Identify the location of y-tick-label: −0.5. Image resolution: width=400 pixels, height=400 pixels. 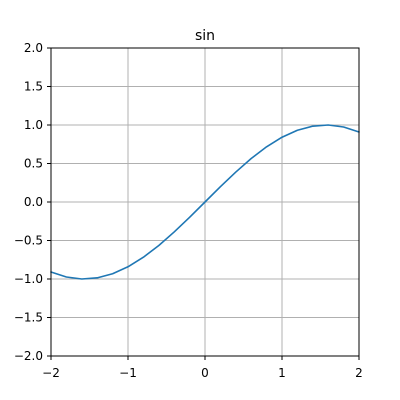
(28, 241).